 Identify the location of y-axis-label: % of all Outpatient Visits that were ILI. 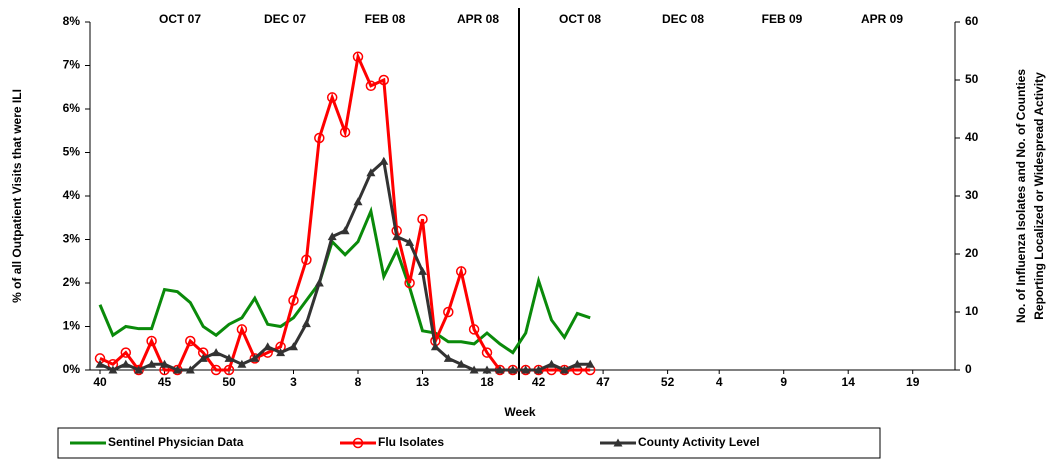
(17, 196).